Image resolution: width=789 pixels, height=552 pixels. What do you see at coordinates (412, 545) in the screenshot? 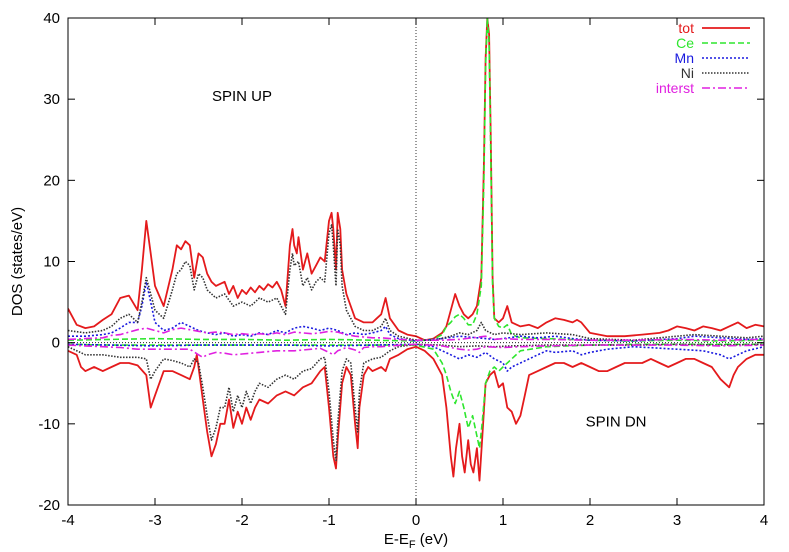
I see `x-axis-label-subscript: F` at bounding box center [412, 545].